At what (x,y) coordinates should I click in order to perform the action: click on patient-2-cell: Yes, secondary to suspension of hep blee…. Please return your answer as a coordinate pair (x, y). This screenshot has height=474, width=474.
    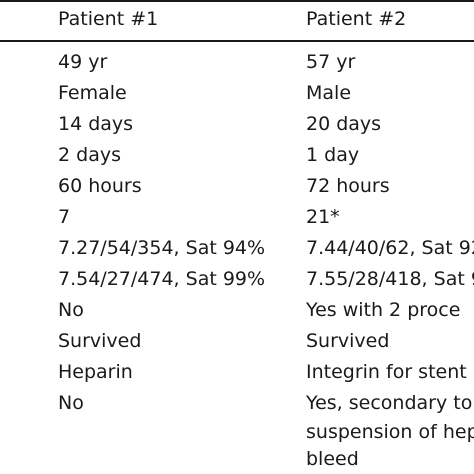
    Looking at the image, I should click on (390, 430).